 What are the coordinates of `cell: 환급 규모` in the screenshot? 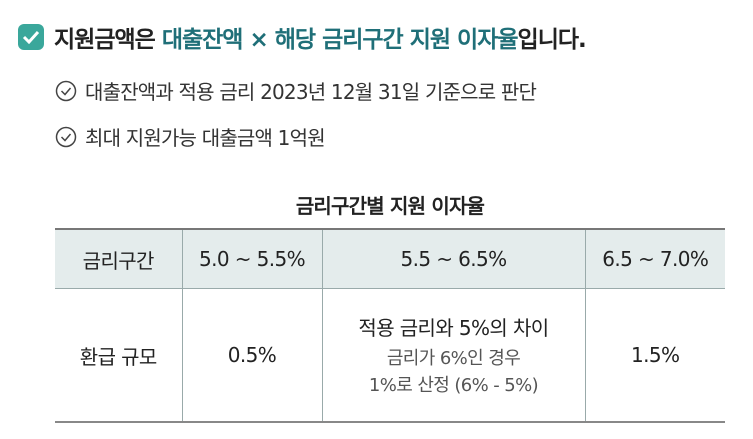 It's located at (119, 355).